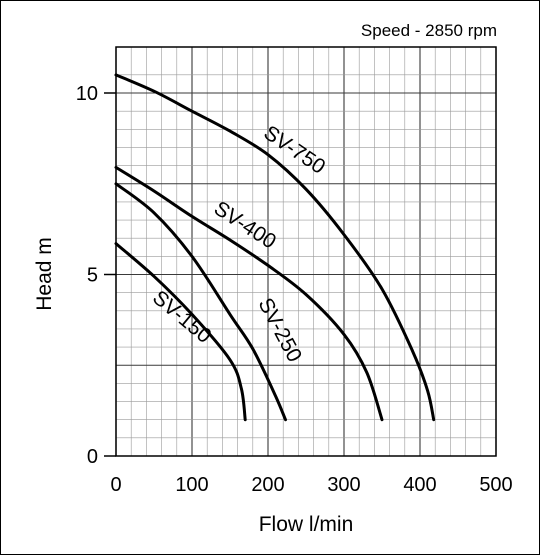  What do you see at coordinates (87, 94) in the screenshot?
I see `y-tick-label: 10` at bounding box center [87, 94].